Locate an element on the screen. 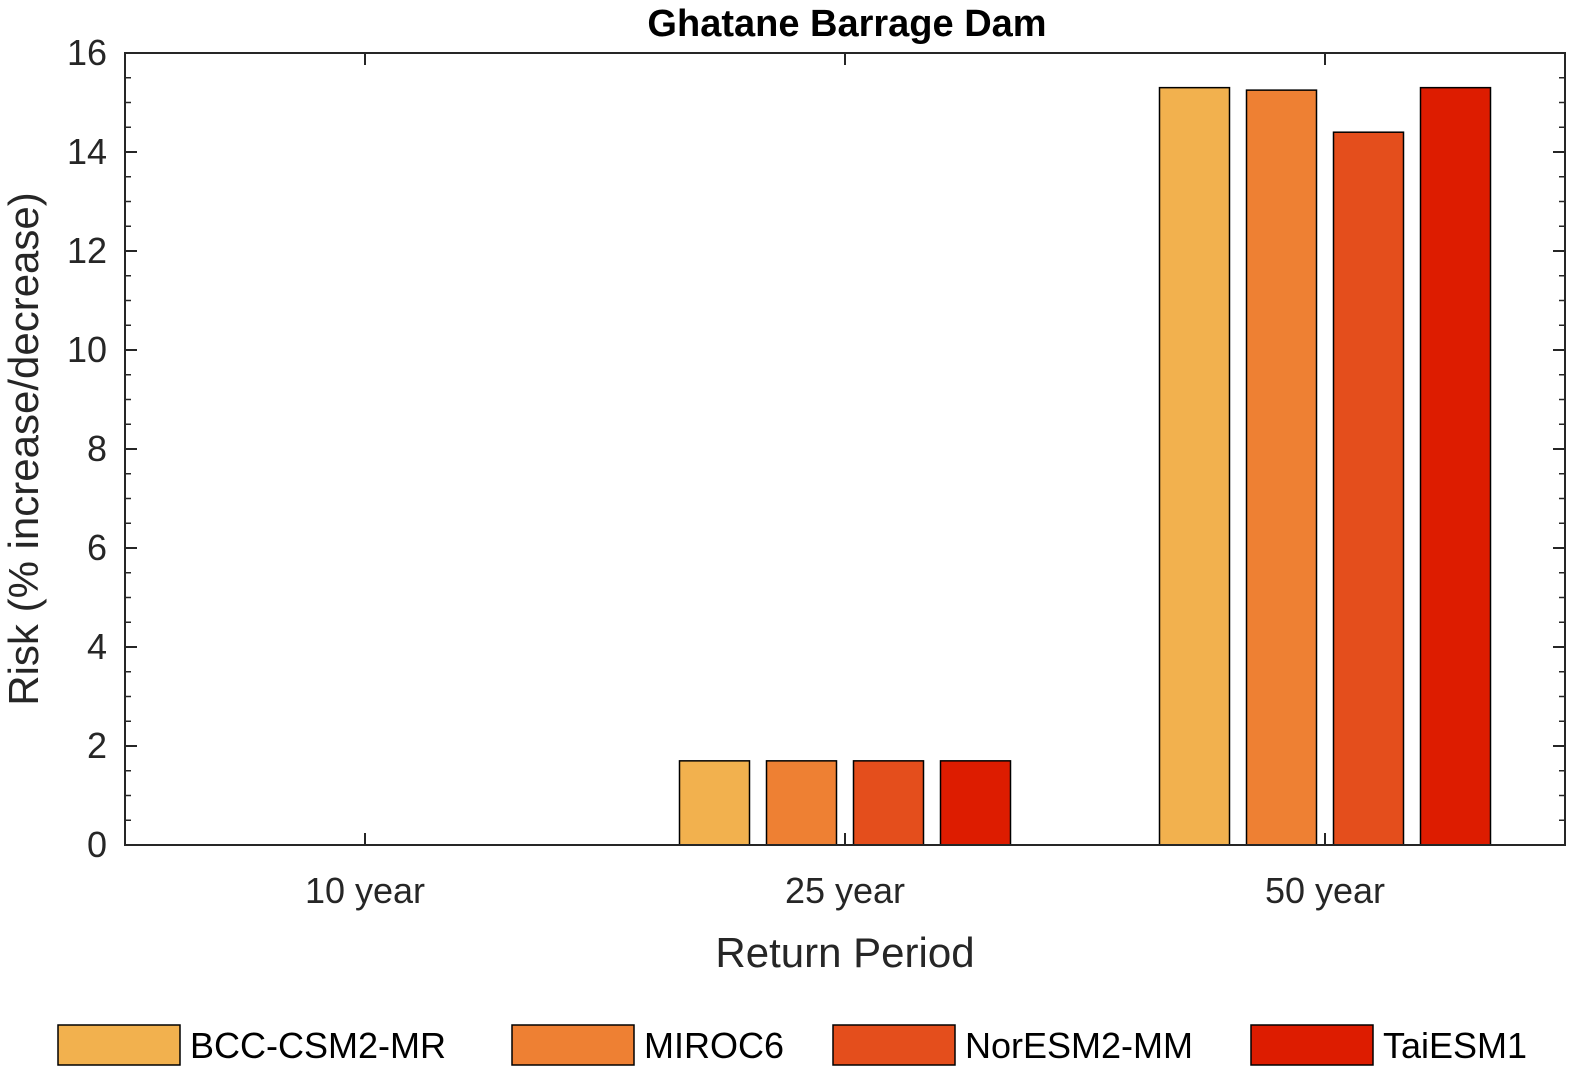 Image resolution: width=1582 pixels, height=1083 pixels. y-tick-label: 8 is located at coordinates (97, 448).